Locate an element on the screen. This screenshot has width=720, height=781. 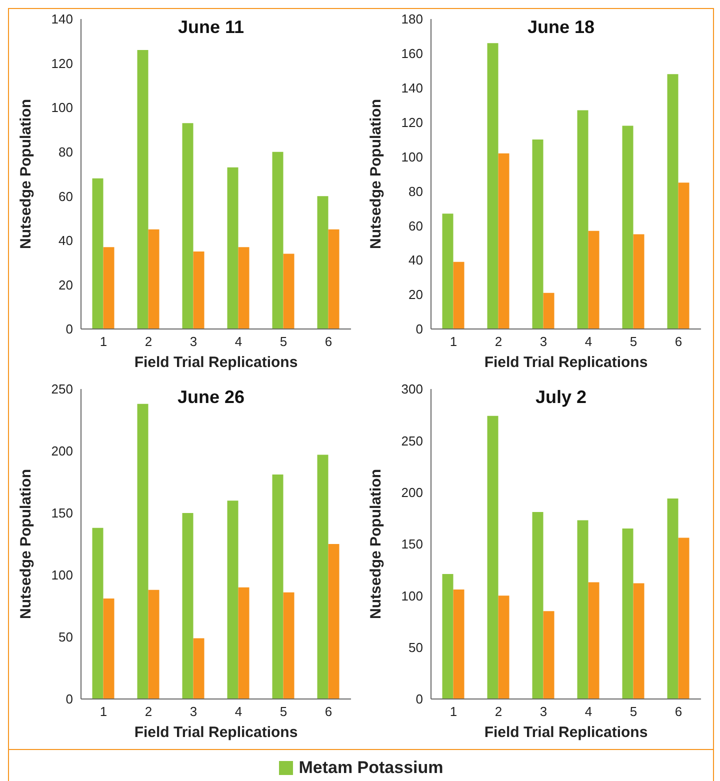
y-tick-label: 180 is located at coordinates (412, 19).